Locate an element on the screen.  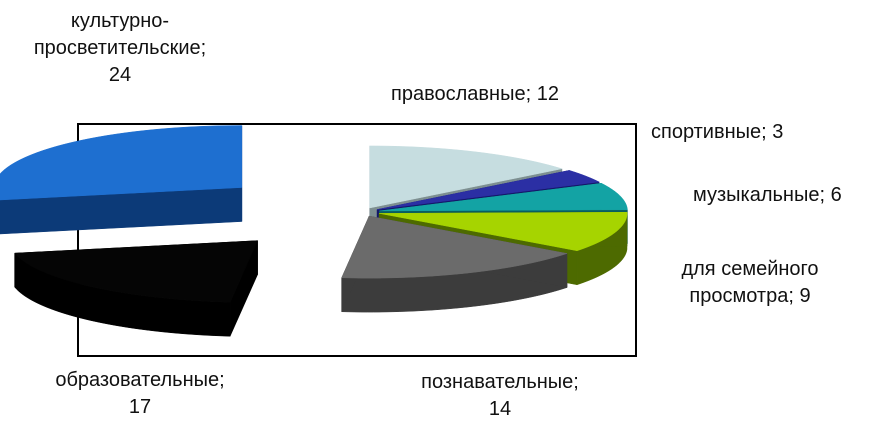
data-label-semeinogo: для семейного просмотра; 9 is located at coordinates (750, 282).